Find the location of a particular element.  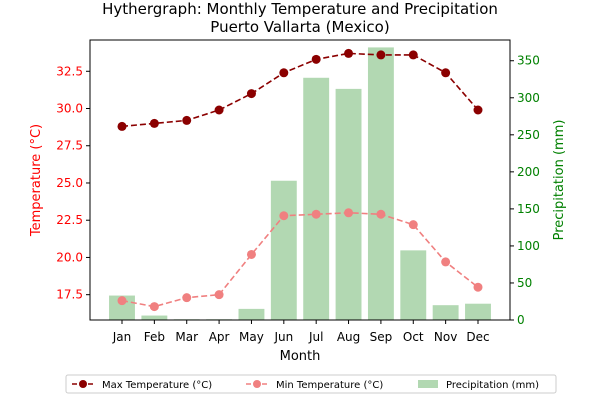

y-left-tick-label: 30.0 is located at coordinates (69, 109).